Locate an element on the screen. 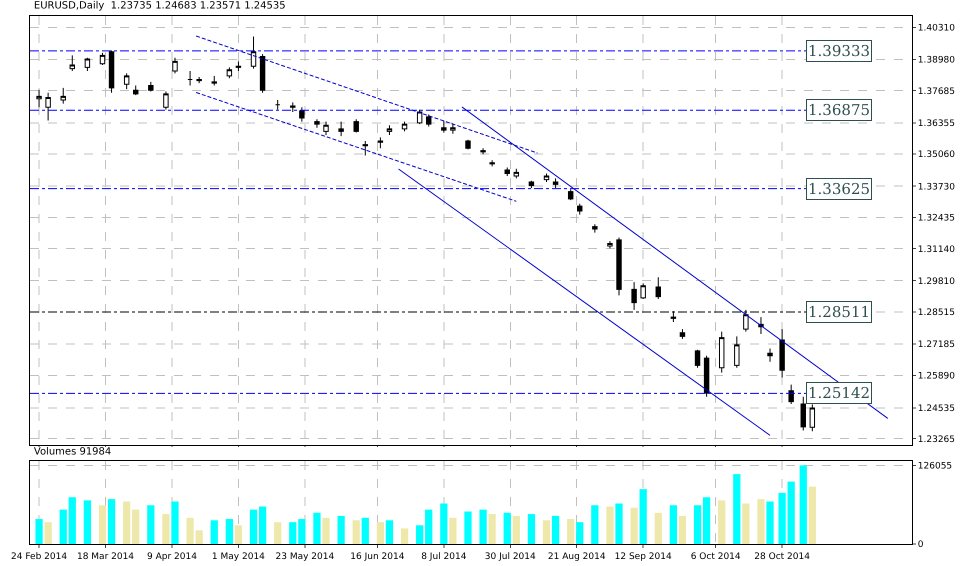 Image resolution: width=968 pixels, height=566 pixels. ref-line-label: 1.25142 is located at coordinates (839, 393).